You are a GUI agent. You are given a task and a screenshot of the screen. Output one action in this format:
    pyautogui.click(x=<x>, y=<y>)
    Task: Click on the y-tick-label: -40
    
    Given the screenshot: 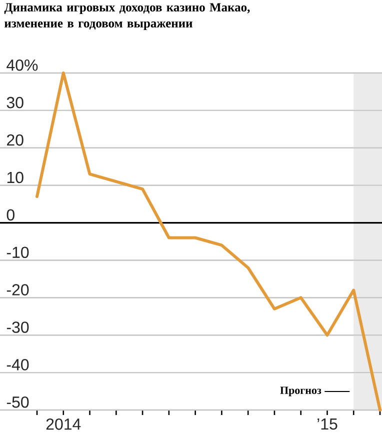 What is the action you would take?
    pyautogui.click(x=17, y=364)
    